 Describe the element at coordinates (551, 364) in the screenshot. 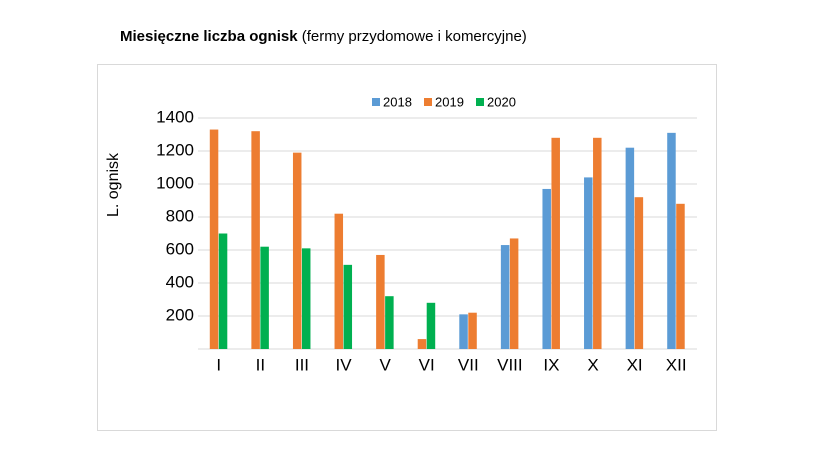

I see `x-tick-label: IX` at that location.